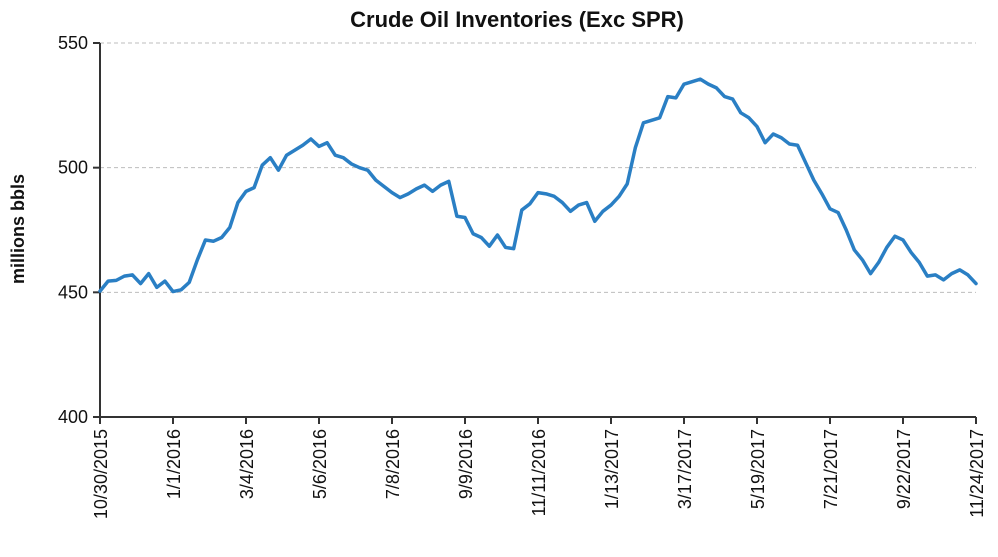 Image resolution: width=998 pixels, height=557 pixels. What do you see at coordinates (101, 474) in the screenshot?
I see `x-tick-label: 10/30/2015` at bounding box center [101, 474].